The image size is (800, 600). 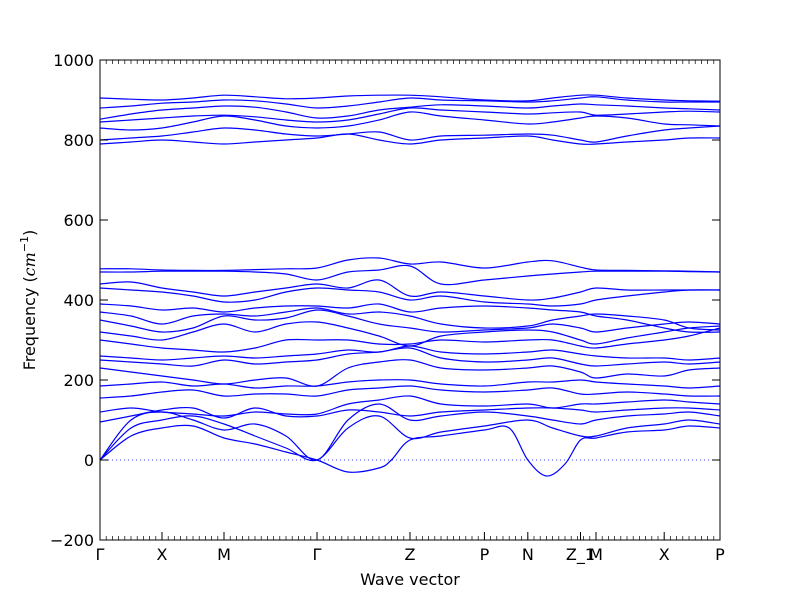 What do you see at coordinates (78, 300) in the screenshot?
I see `y-tick-label: 400` at bounding box center [78, 300].